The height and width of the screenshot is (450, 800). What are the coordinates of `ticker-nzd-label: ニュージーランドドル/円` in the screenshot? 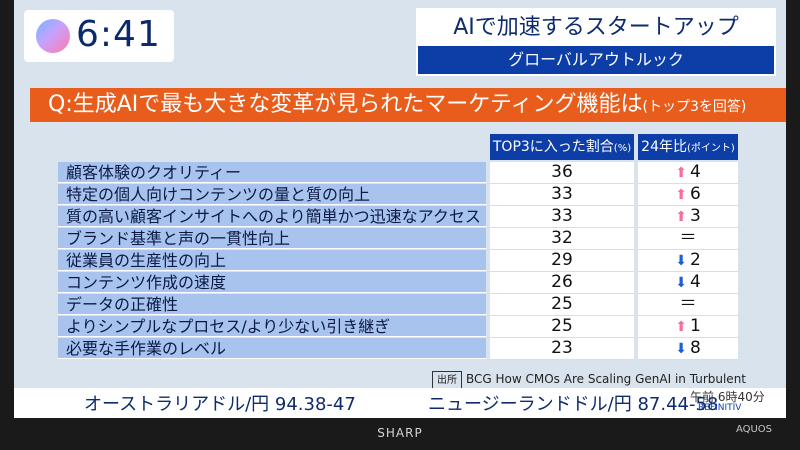 It's located at (530, 404).